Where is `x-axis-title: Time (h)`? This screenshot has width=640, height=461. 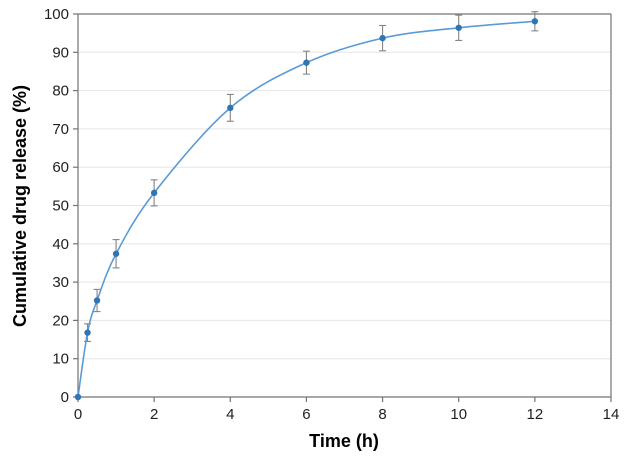 x-axis-title: Time (h) is located at coordinates (344, 441).